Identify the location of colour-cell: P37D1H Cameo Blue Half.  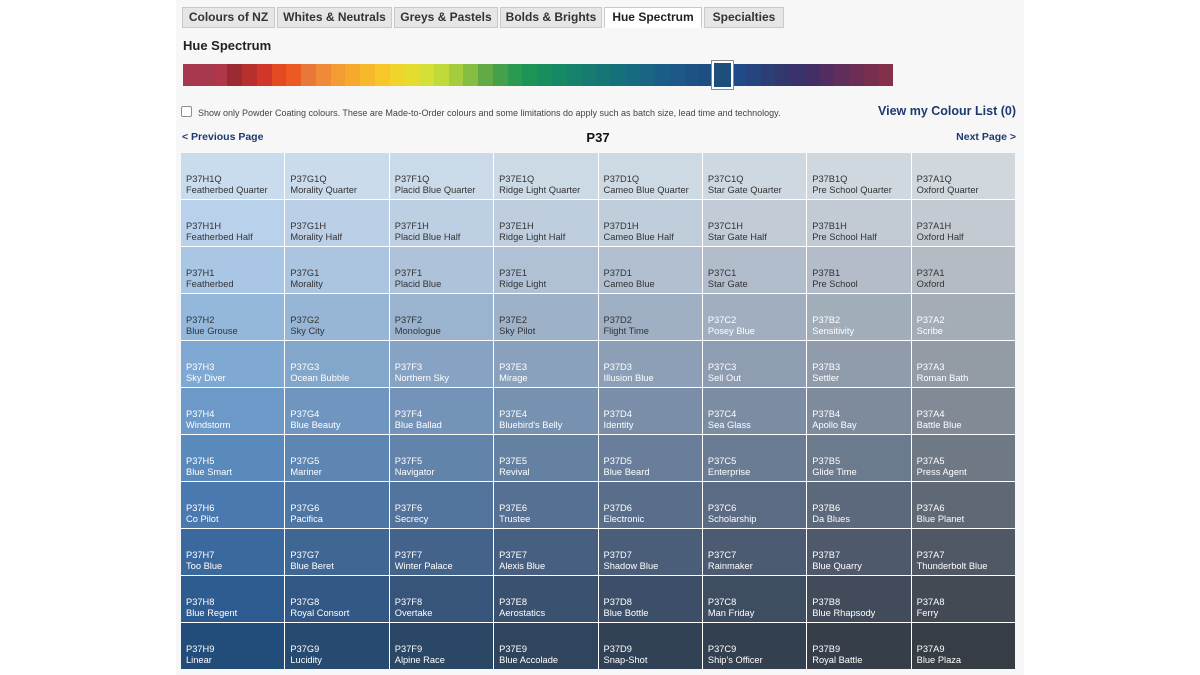
(650, 223).